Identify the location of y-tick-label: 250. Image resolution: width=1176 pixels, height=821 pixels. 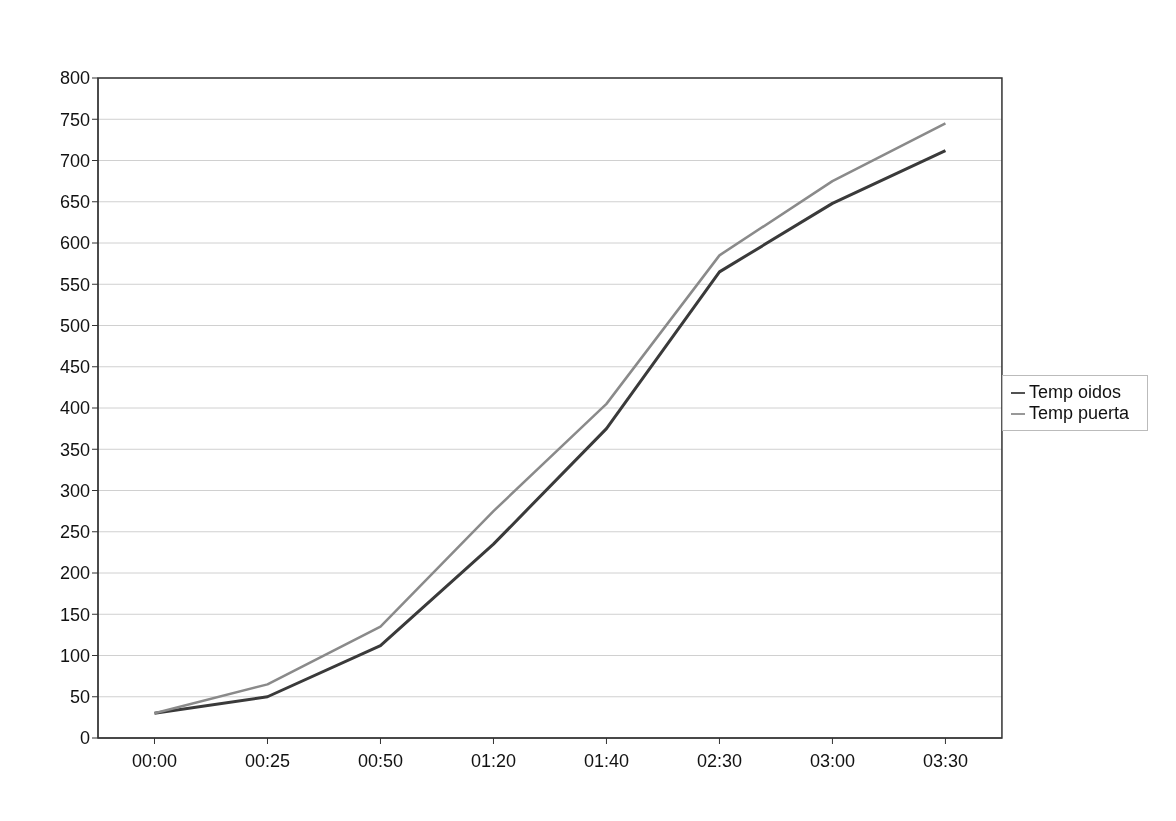
(74, 532).